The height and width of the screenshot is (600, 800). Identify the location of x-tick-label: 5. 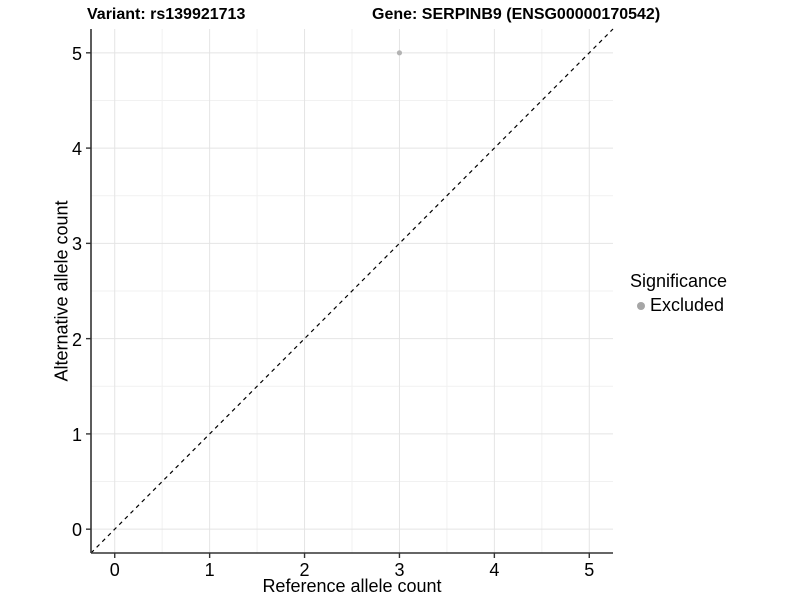
(589, 570).